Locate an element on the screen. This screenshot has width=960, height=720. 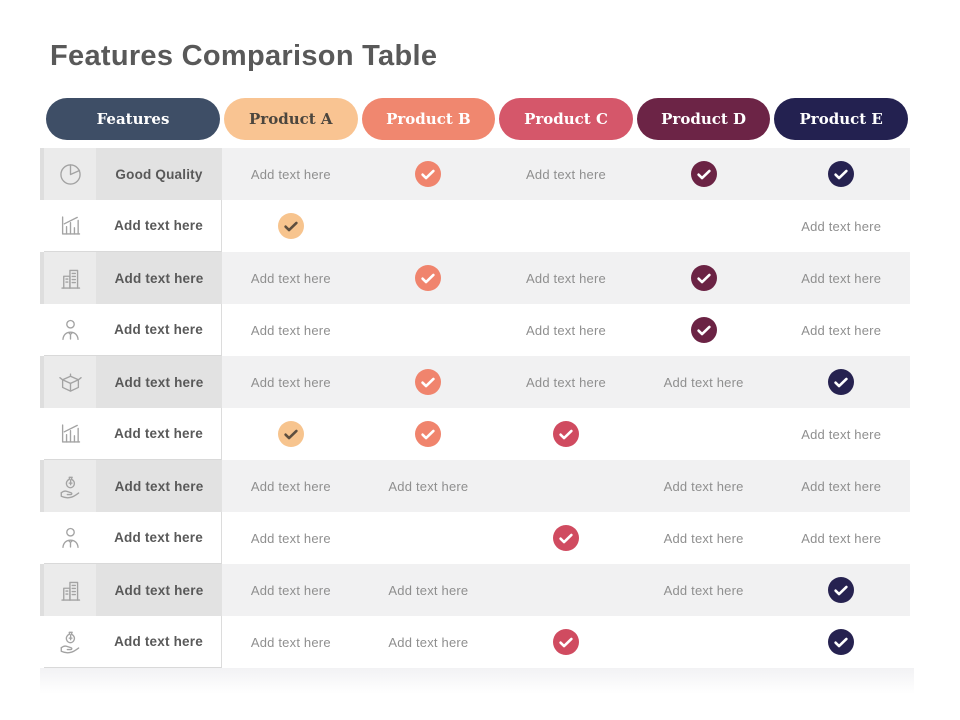
feature-label-cell: Good Quality is located at coordinates (159, 174).